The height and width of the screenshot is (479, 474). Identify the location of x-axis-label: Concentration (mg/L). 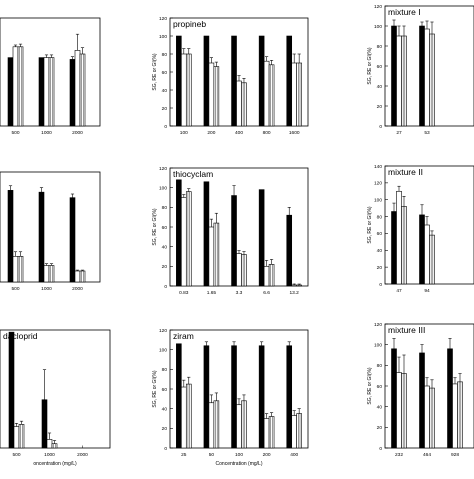
(239, 464).